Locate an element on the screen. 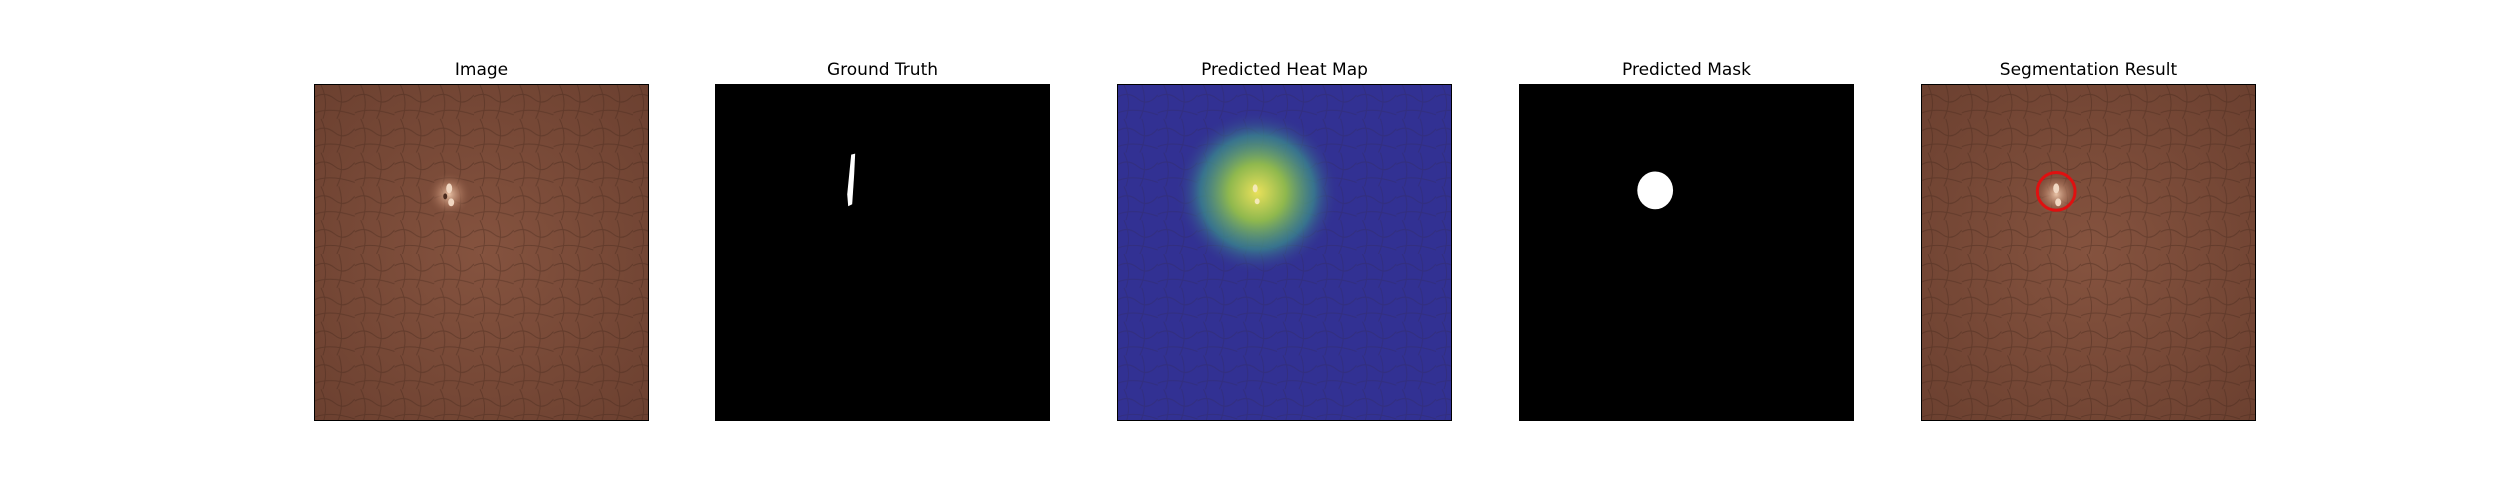  image-leather-photo is located at coordinates (481, 252).